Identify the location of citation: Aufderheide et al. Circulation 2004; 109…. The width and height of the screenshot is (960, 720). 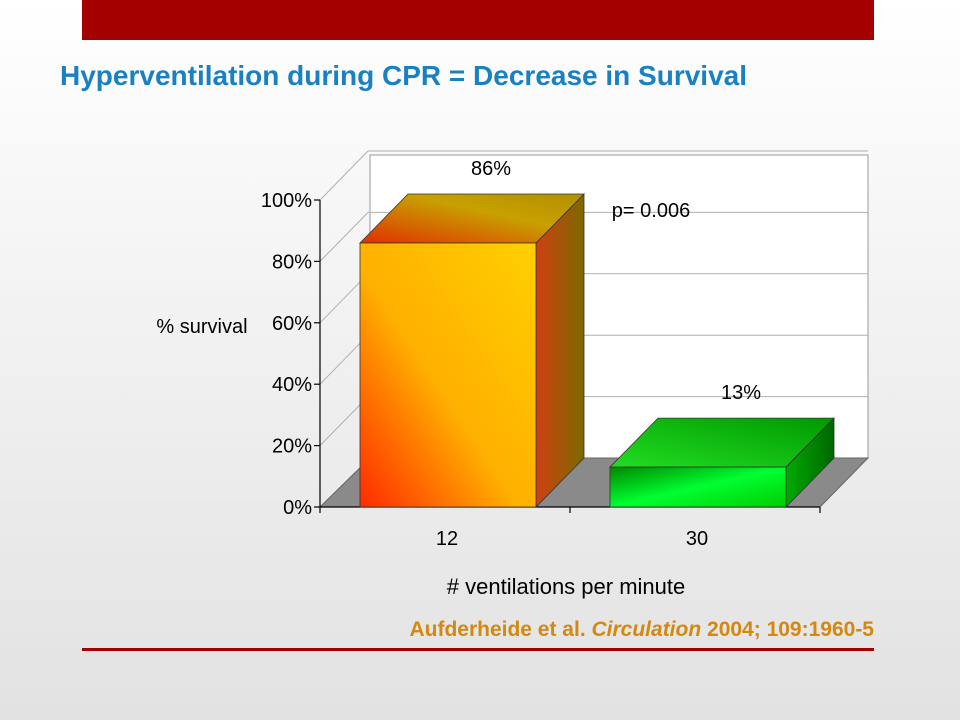
(641, 630).